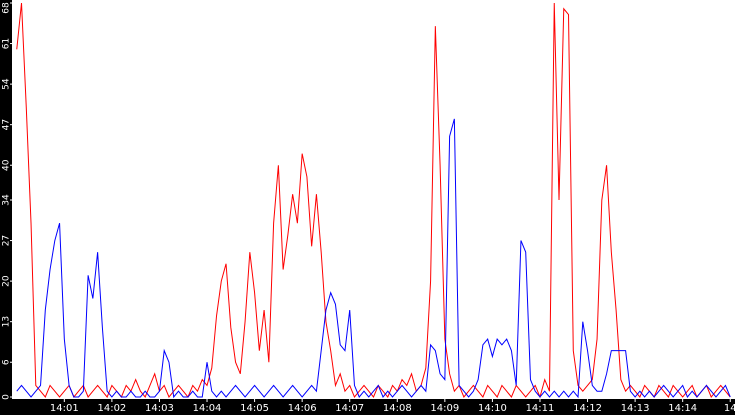 The width and height of the screenshot is (735, 415). I want to click on y-tick-label: 68, so click(7, 8).